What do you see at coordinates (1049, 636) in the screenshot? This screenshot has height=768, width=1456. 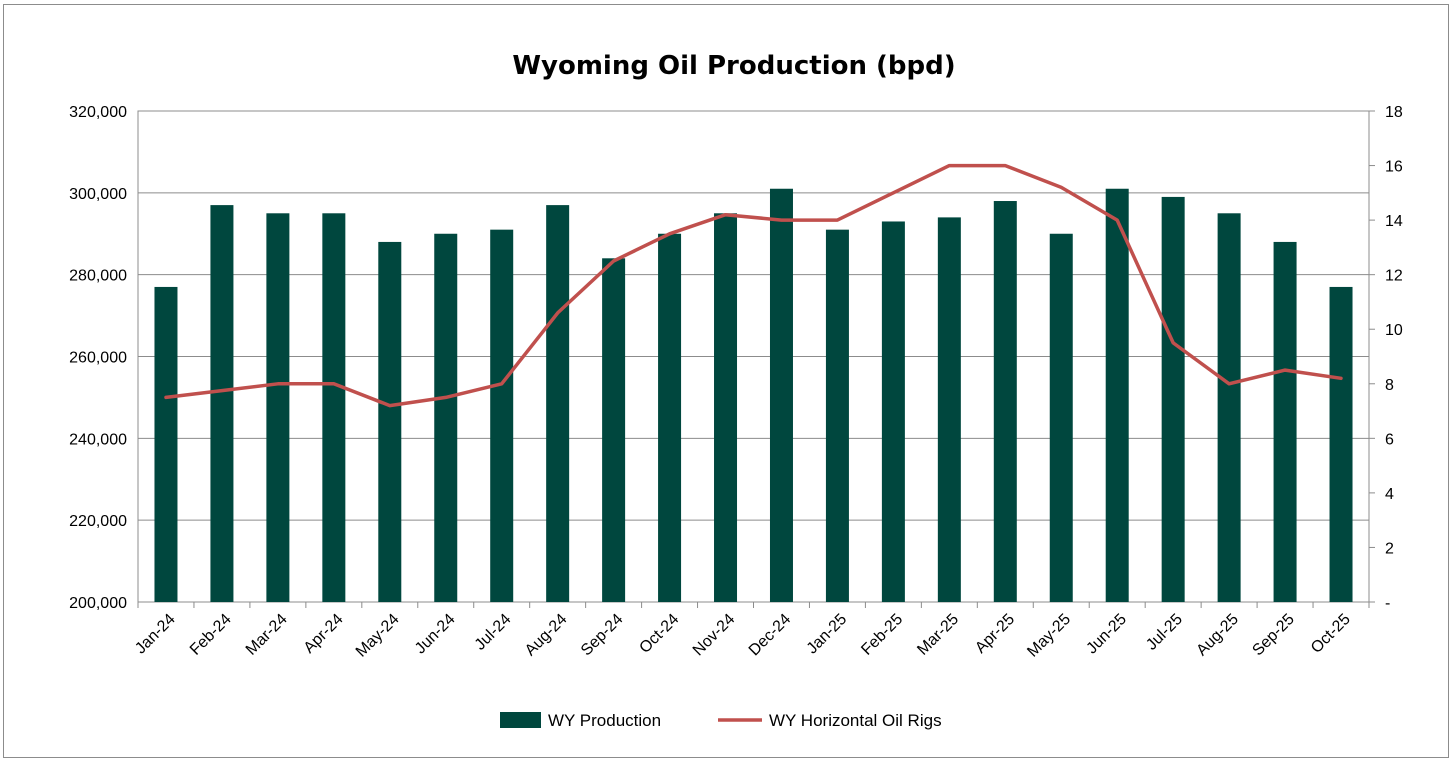 I see `x-tick-label: May-25` at bounding box center [1049, 636].